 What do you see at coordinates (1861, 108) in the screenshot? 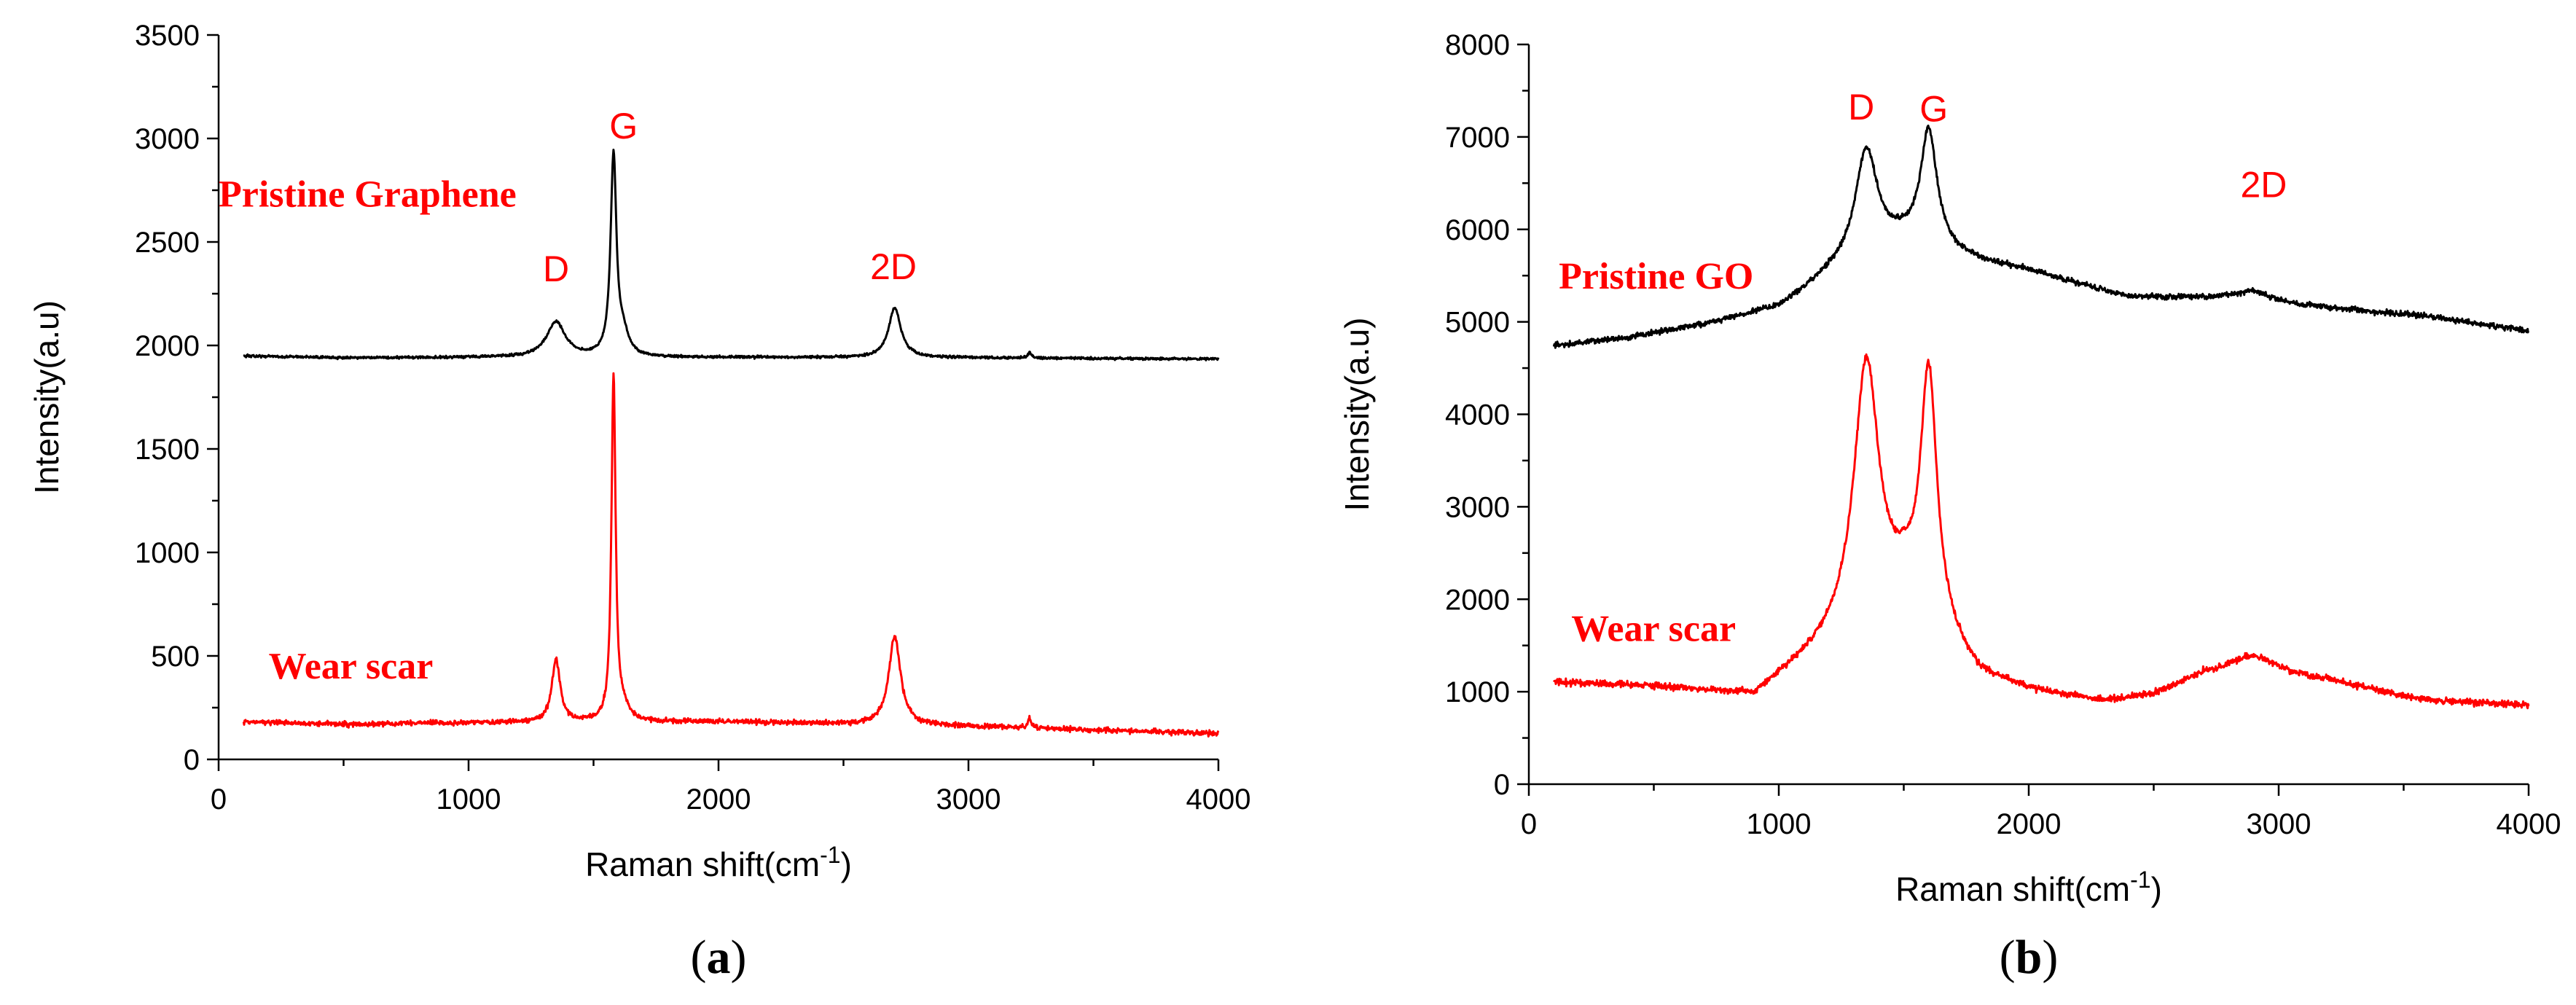
I see `chart-b-peak-annotation: D` at bounding box center [1861, 108].